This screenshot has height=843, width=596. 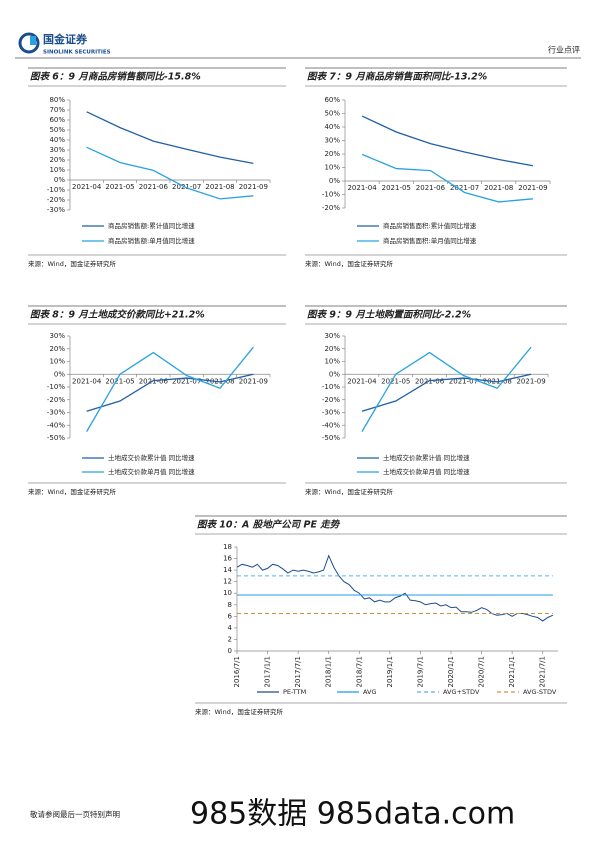 What do you see at coordinates (230, 605) in the screenshot?
I see `y-tick-label: 8` at bounding box center [230, 605].